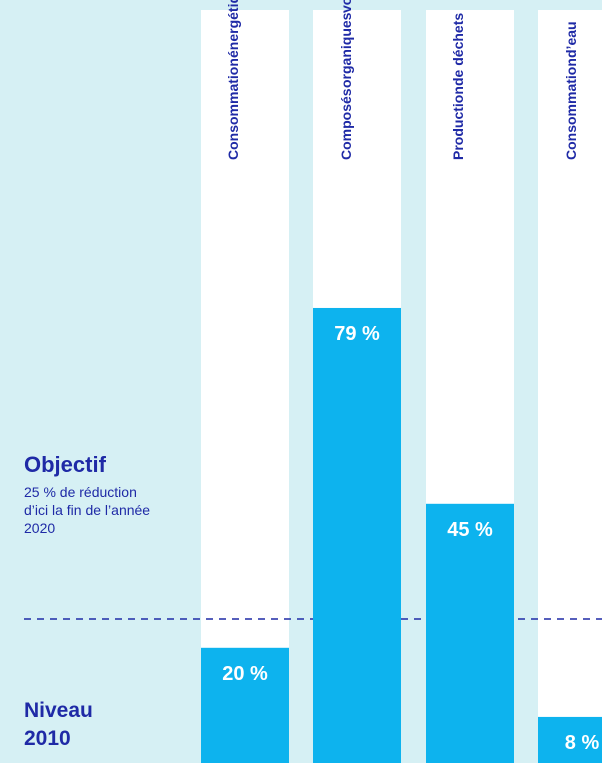 This screenshot has height=763, width=602. Describe the element at coordinates (357, 535) in the screenshot. I see `bar-composes-organiques-volatils` at that location.